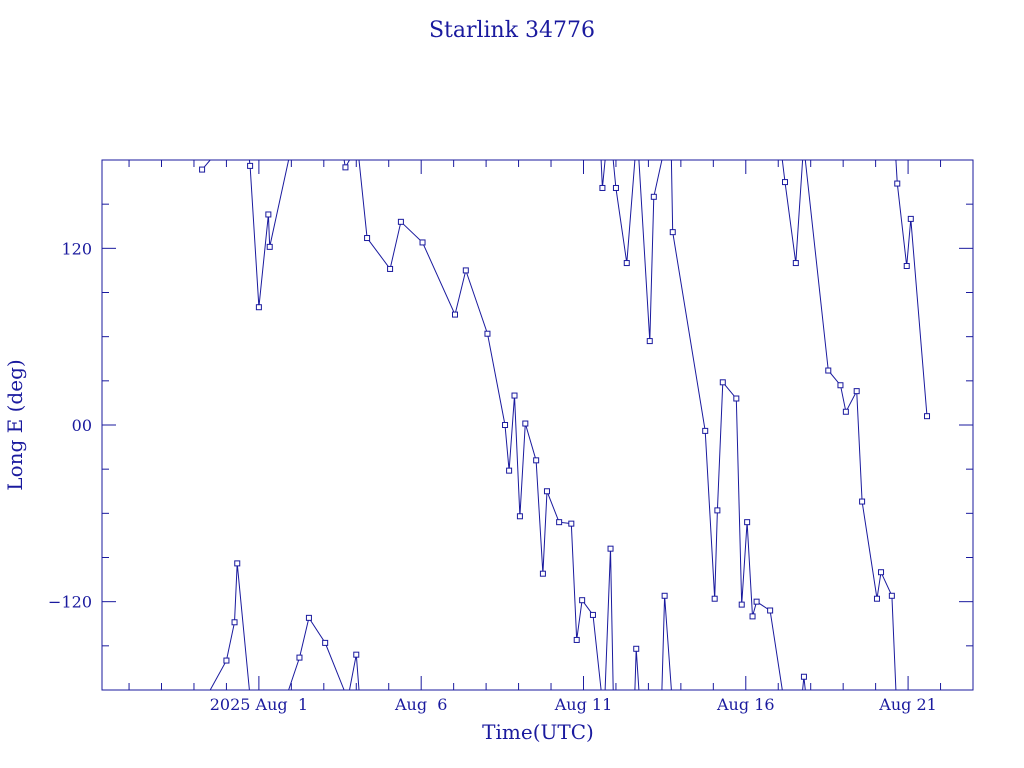 This screenshot has width=1024, height=768. I want to click on y-tick-label: −120, so click(70, 602).